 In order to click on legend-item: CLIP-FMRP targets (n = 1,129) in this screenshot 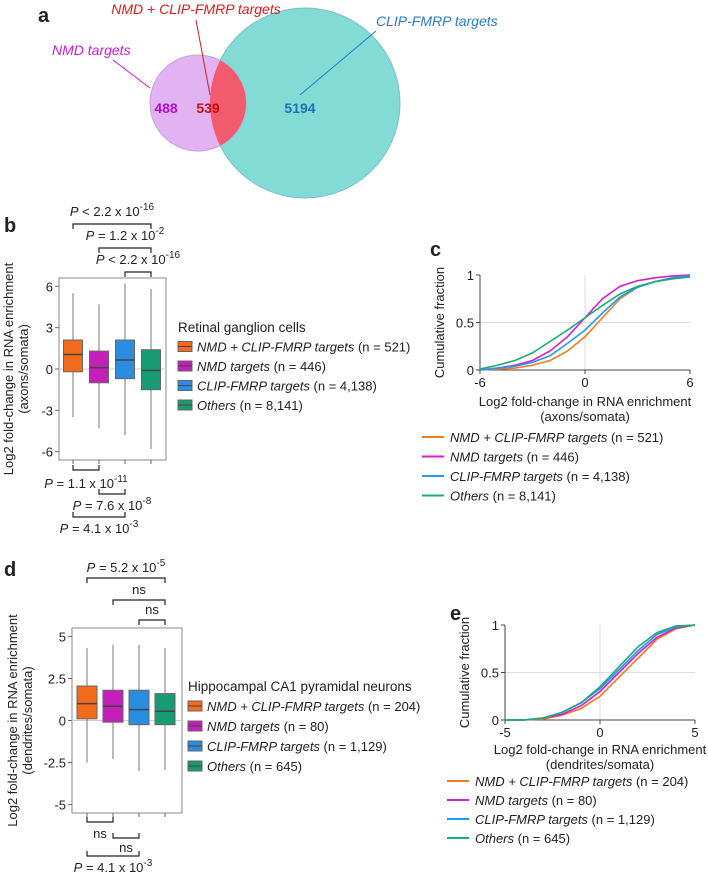, I will do `click(565, 819)`.